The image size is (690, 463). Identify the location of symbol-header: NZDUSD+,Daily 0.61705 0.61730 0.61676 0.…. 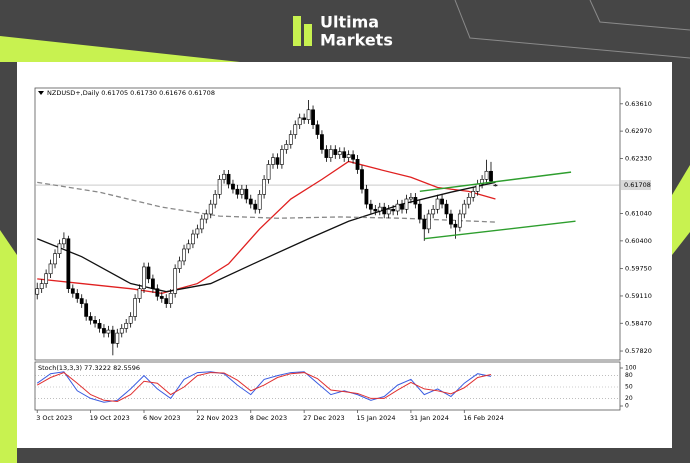
(131, 93).